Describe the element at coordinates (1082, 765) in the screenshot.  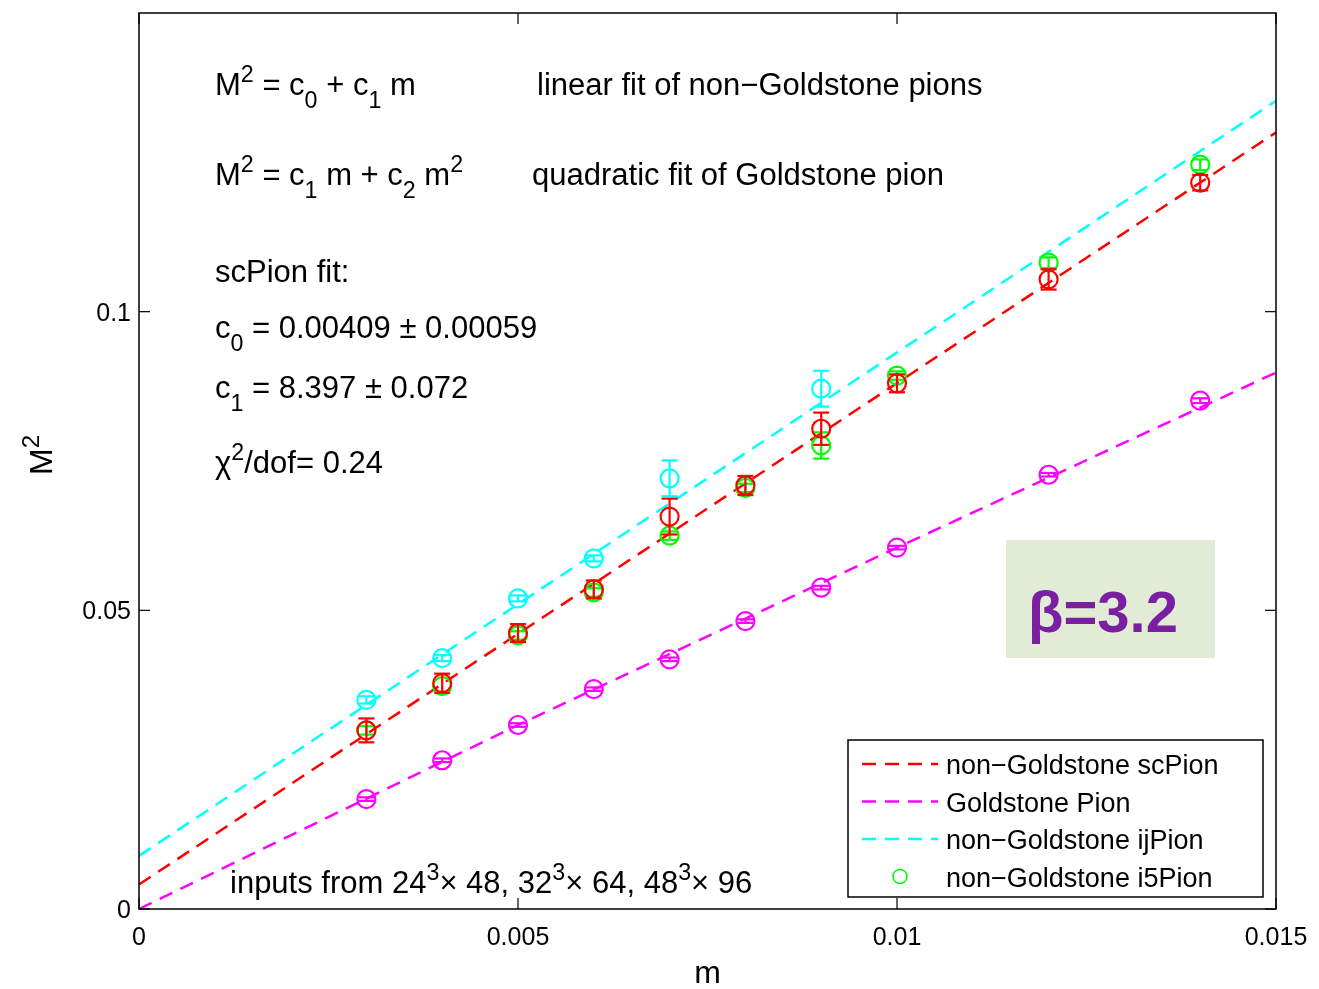
I see `legend-label: non−Goldstone scPion` at that location.